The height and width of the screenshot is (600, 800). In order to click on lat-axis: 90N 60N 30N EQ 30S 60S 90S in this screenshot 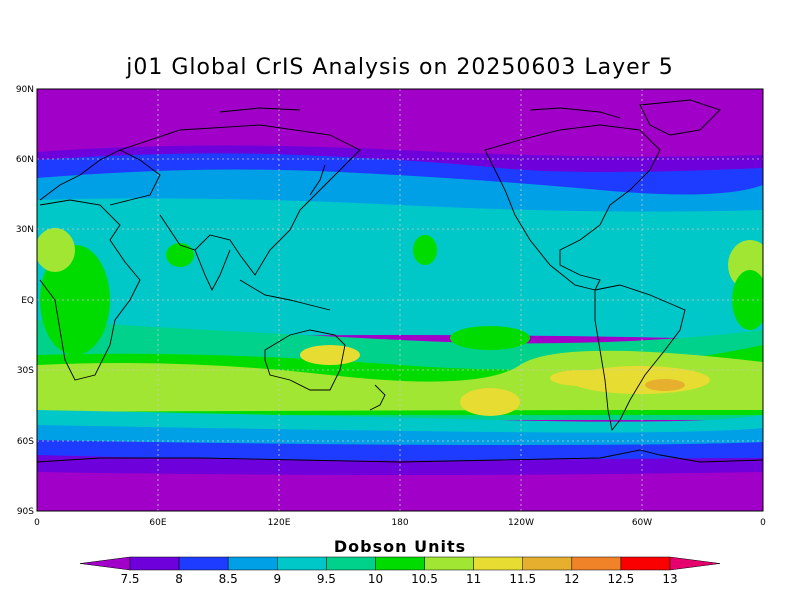, I will do `click(25, 301)`.